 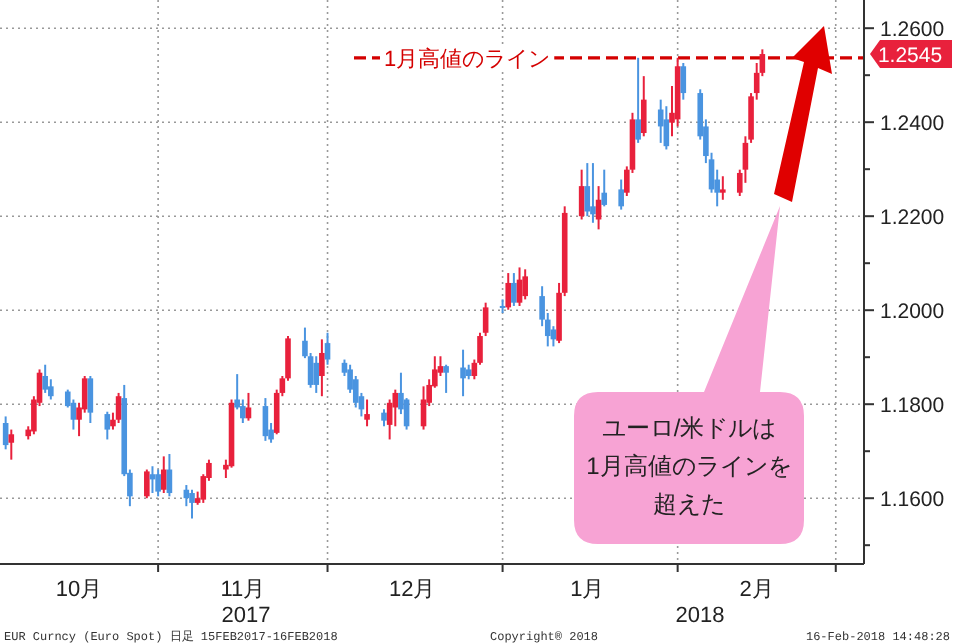 What do you see at coordinates (243, 590) in the screenshot?
I see `x-tick-label: 11月` at bounding box center [243, 590].